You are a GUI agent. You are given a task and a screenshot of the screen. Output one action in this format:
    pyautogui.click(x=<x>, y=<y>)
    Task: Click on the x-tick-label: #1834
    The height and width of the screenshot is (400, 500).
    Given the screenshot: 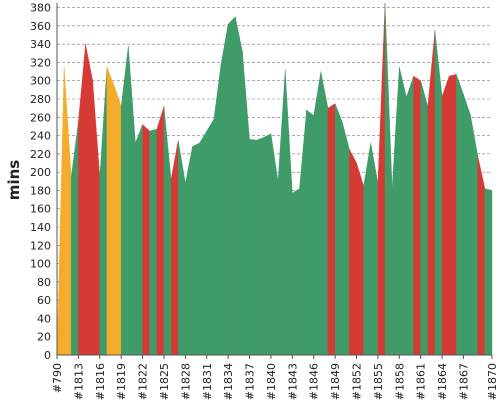 What is the action you would take?
    pyautogui.click(x=228, y=381)
    